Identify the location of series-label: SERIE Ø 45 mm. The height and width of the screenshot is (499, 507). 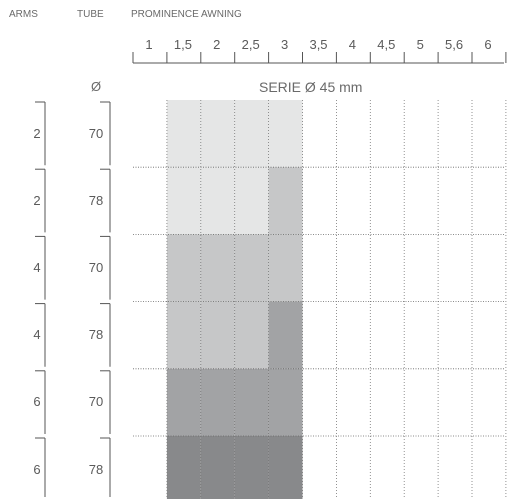
(311, 87).